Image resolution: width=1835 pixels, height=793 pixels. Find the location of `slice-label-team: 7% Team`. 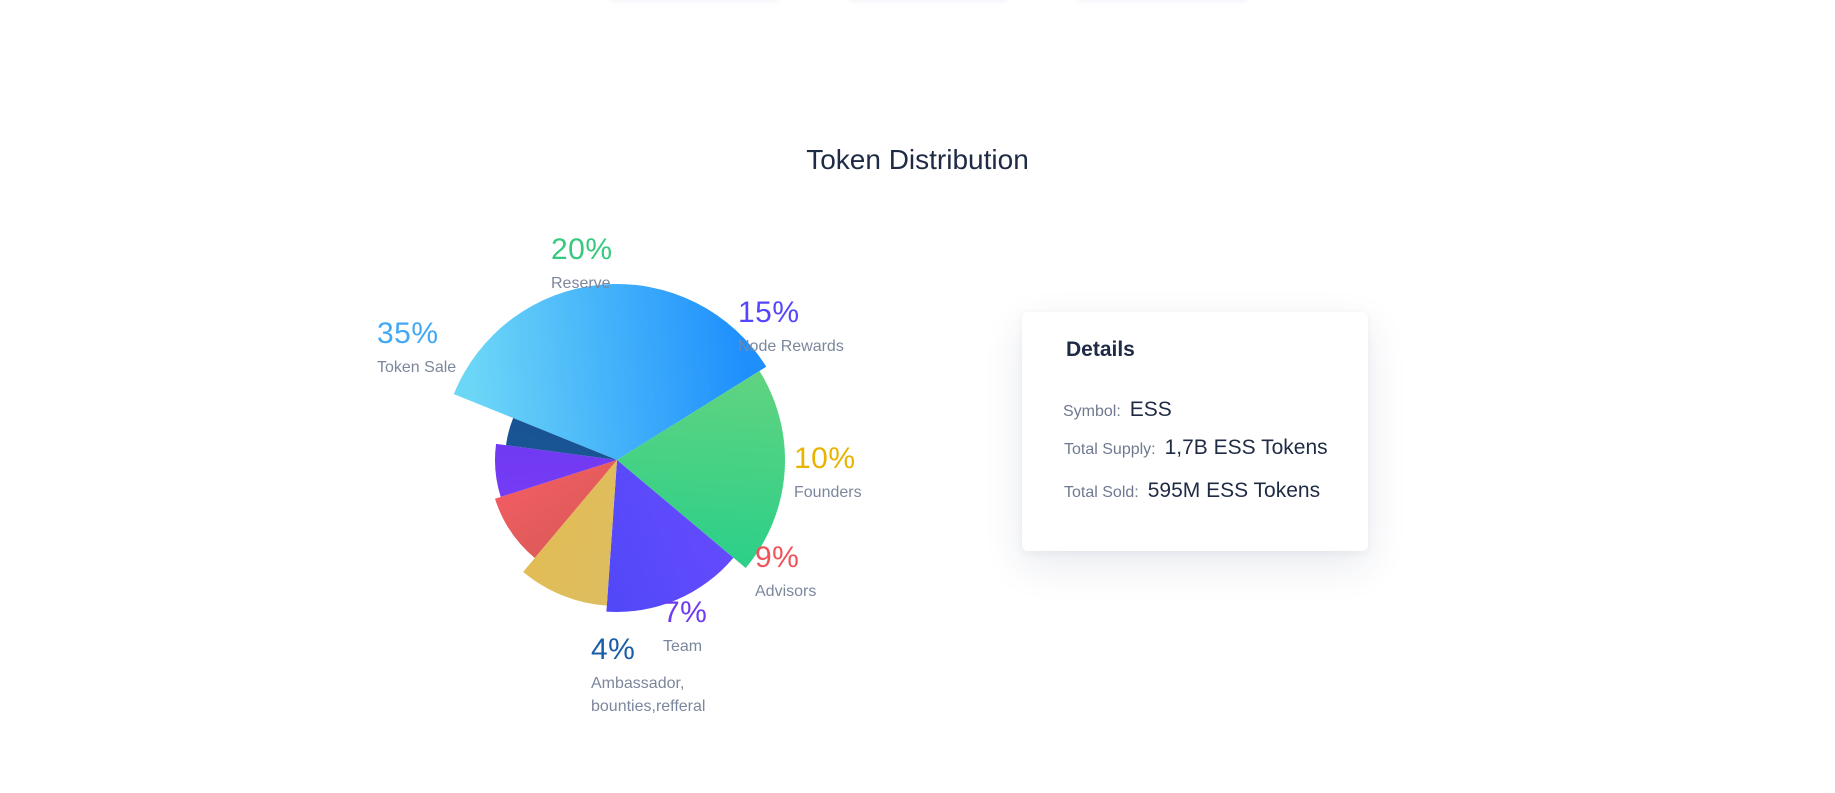

slice-label-team: 7% Team is located at coordinates (685, 628).